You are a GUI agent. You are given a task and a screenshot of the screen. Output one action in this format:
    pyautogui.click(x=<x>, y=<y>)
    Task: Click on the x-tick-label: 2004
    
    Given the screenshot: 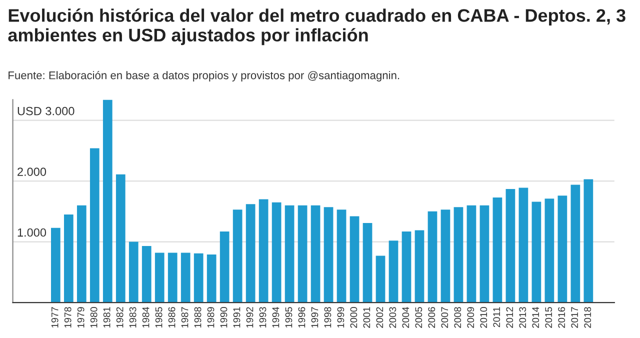 What is the action you would take?
    pyautogui.click(x=406, y=317)
    